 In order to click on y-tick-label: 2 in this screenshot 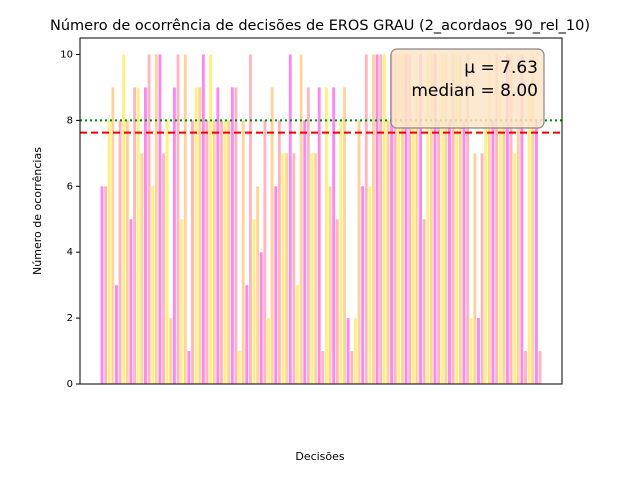, I will do `click(70, 318)`.